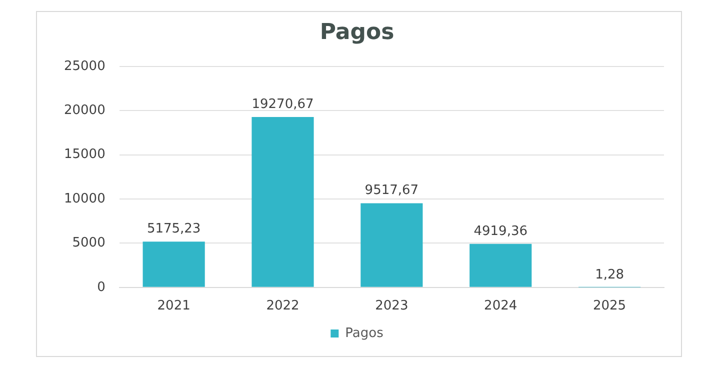 The width and height of the screenshot is (709, 370). Describe the element at coordinates (85, 154) in the screenshot. I see `y-tick-label: 15000` at that location.